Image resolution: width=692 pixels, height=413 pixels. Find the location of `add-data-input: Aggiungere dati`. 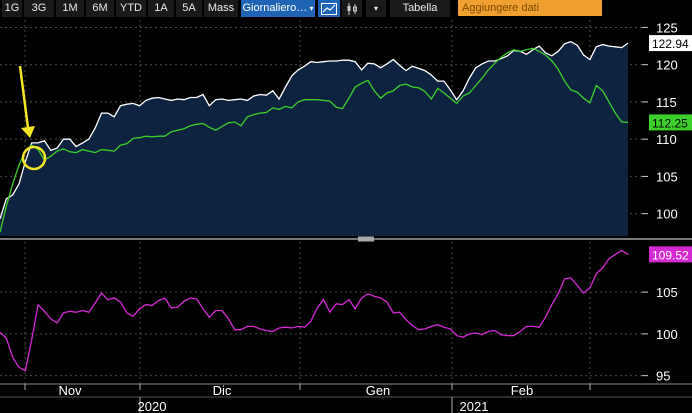

add-data-input: Aggiungere dati is located at coordinates (530, 8).